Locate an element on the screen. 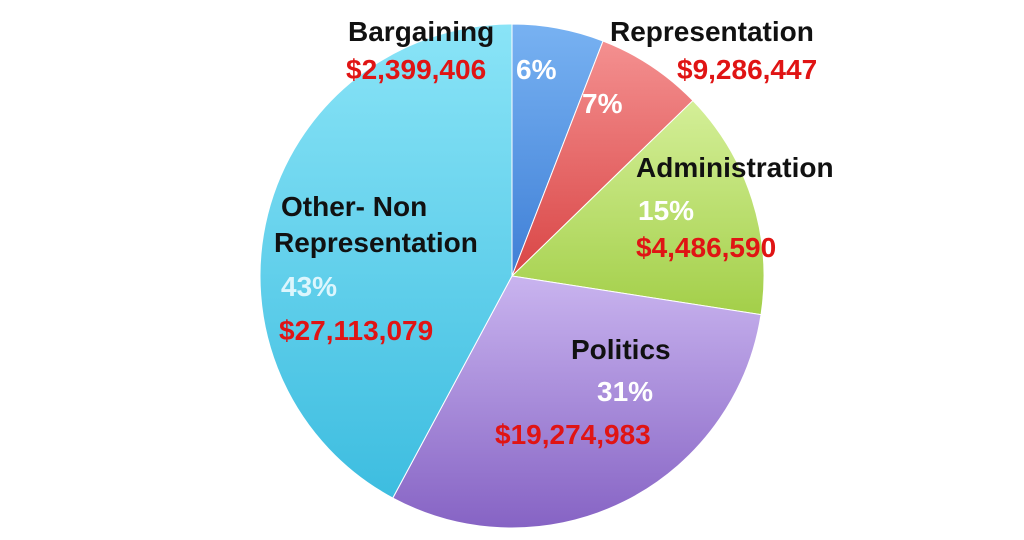  slice-value-other: $27,113,079 is located at coordinates (356, 330).